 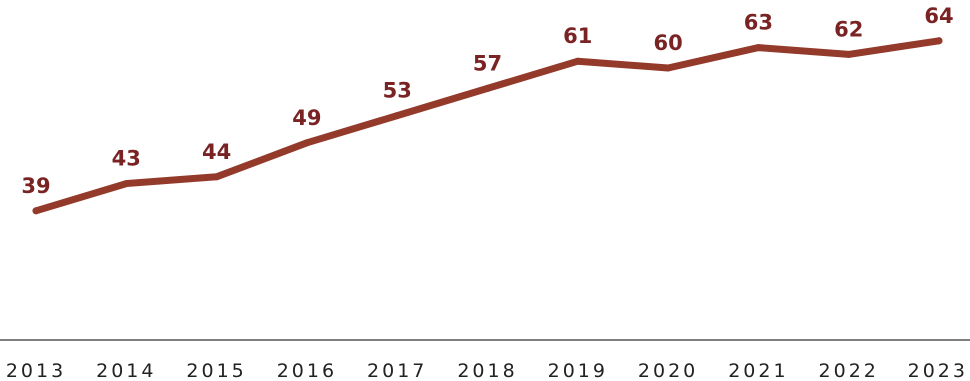 I want to click on x-tick-label: 2018, so click(x=487, y=370).